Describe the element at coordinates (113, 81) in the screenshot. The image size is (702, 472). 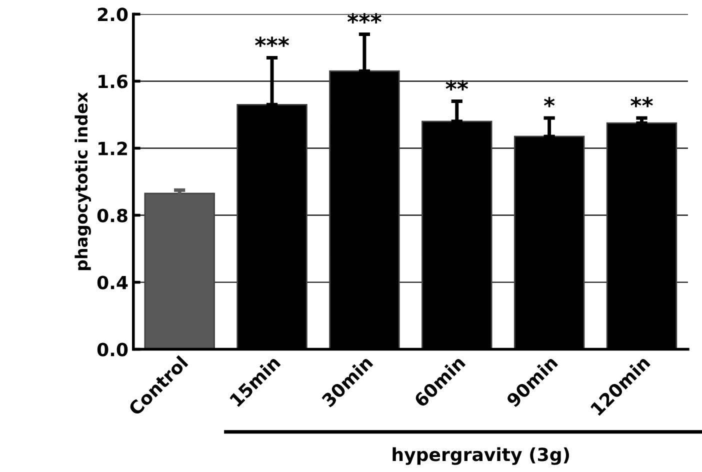
I see `y-tick-label: 1.6` at that location.